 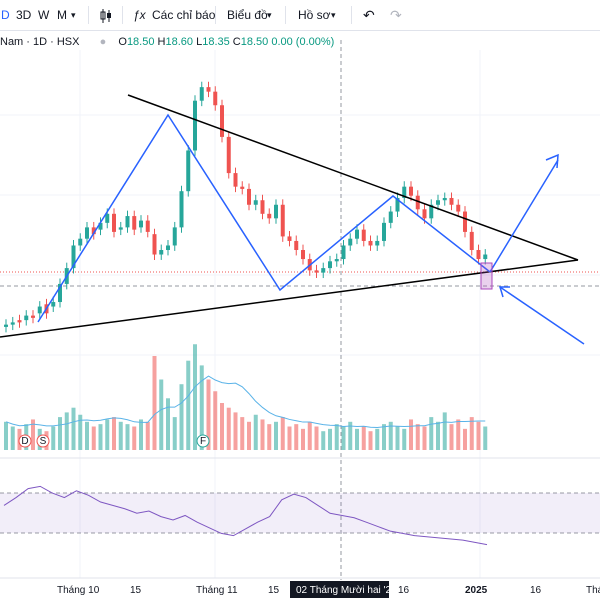 What do you see at coordinates (43, 441) in the screenshot?
I see `split-marker` at bounding box center [43, 441].